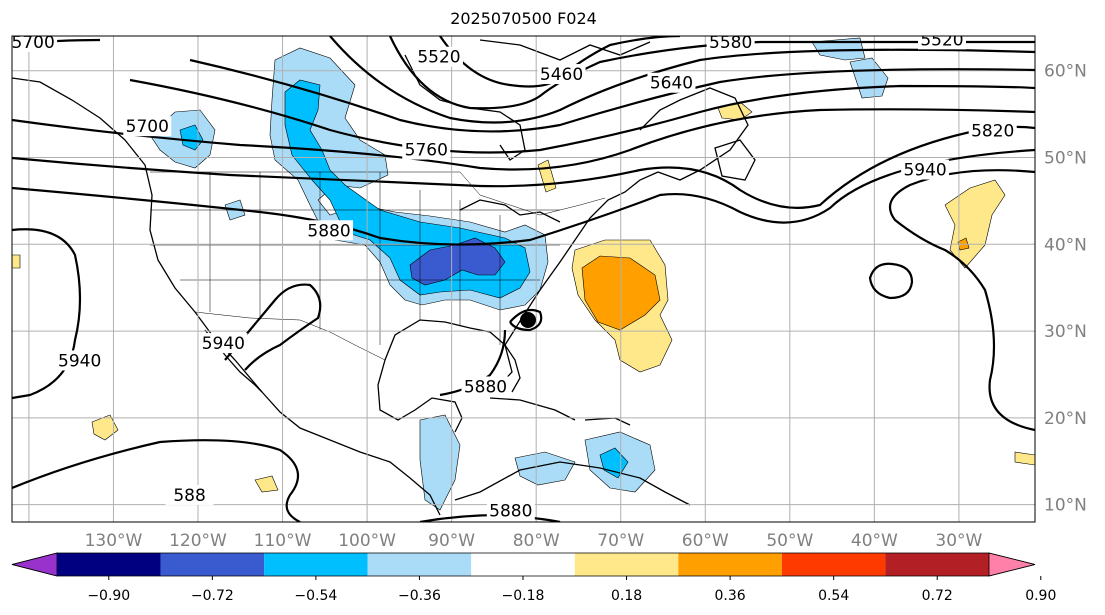 Image resolution: width=1105 pixels, height=615 pixels. I want to click on lon-label: 50°W, so click(789, 541).